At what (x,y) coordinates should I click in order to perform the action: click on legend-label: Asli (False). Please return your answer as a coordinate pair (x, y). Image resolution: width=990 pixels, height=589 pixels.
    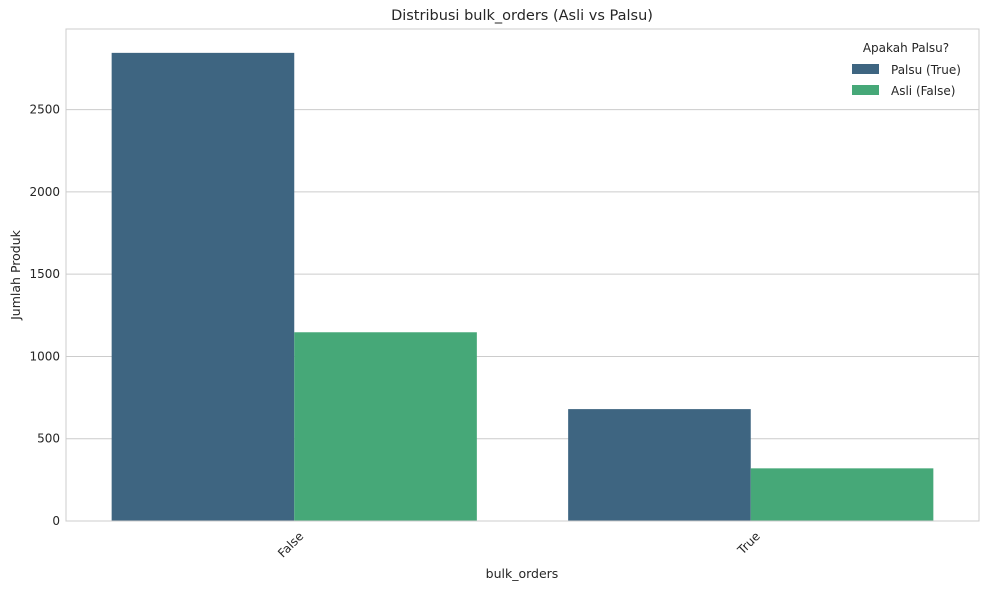
    Looking at the image, I should click on (923, 91).